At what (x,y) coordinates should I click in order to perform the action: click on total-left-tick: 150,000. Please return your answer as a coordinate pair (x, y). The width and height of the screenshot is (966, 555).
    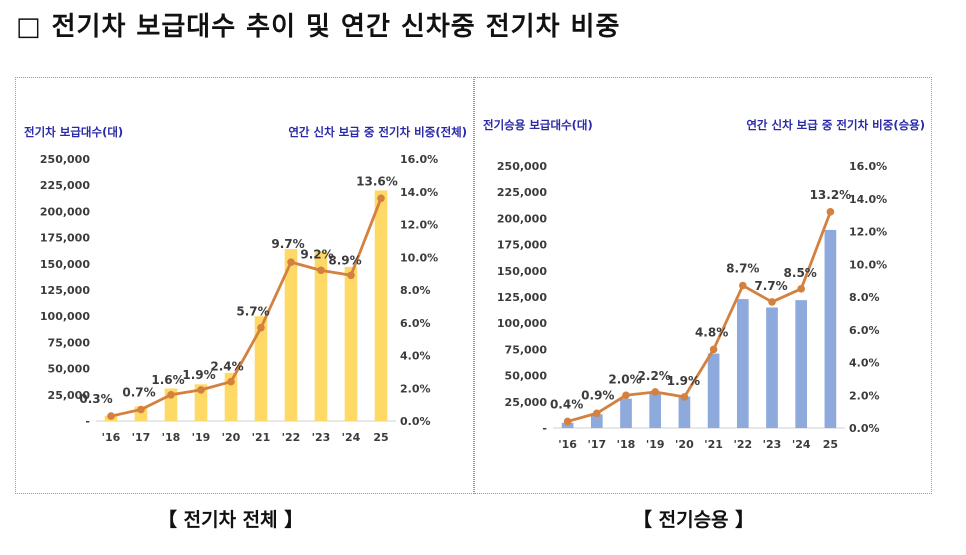
    Looking at the image, I should click on (65, 264).